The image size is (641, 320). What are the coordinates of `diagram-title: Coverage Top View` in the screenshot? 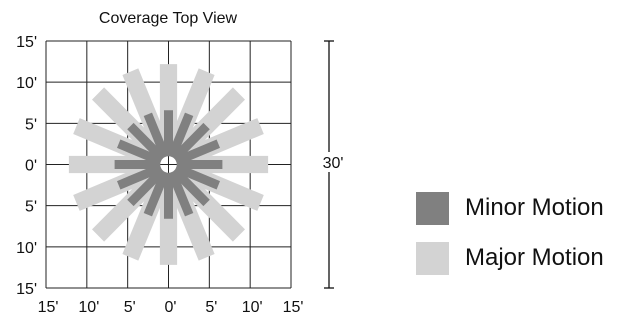 It's located at (168, 18).